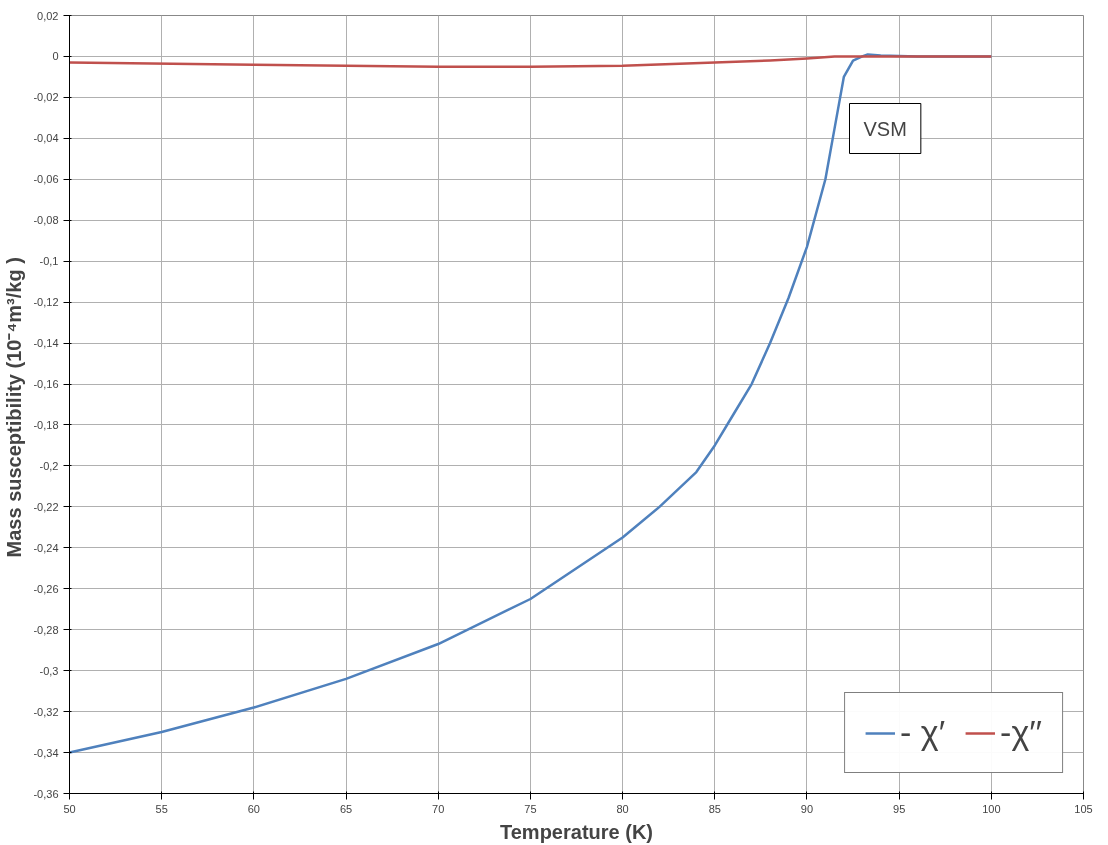 This screenshot has width=1108, height=845. What do you see at coordinates (49, 465) in the screenshot?
I see `y-tick-label: -0,2` at bounding box center [49, 465].